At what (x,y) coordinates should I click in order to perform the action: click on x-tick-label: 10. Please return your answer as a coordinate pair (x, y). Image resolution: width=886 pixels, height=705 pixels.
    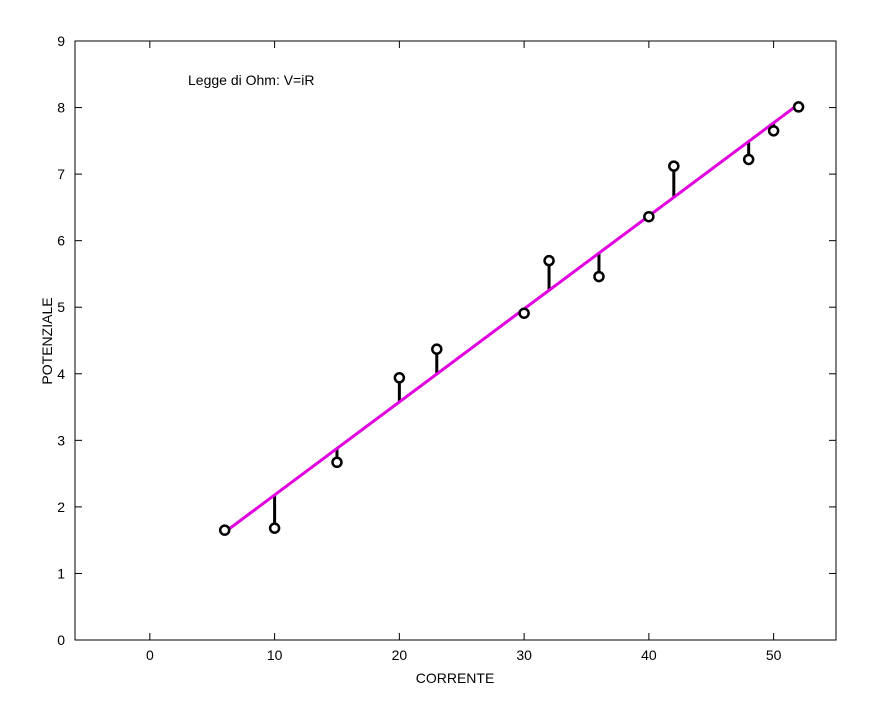
    Looking at the image, I should click on (275, 655).